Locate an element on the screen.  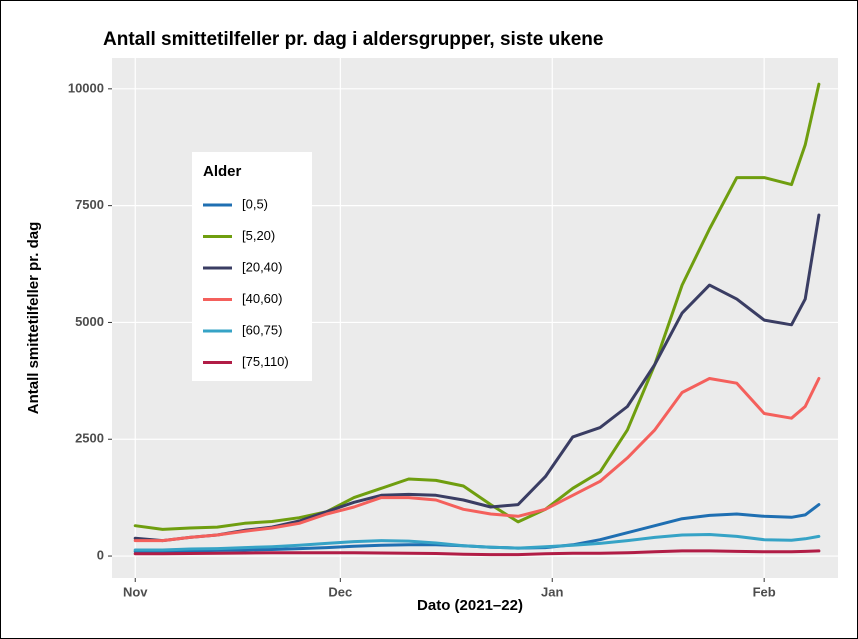
legend-label: [5,20) is located at coordinates (258, 235).